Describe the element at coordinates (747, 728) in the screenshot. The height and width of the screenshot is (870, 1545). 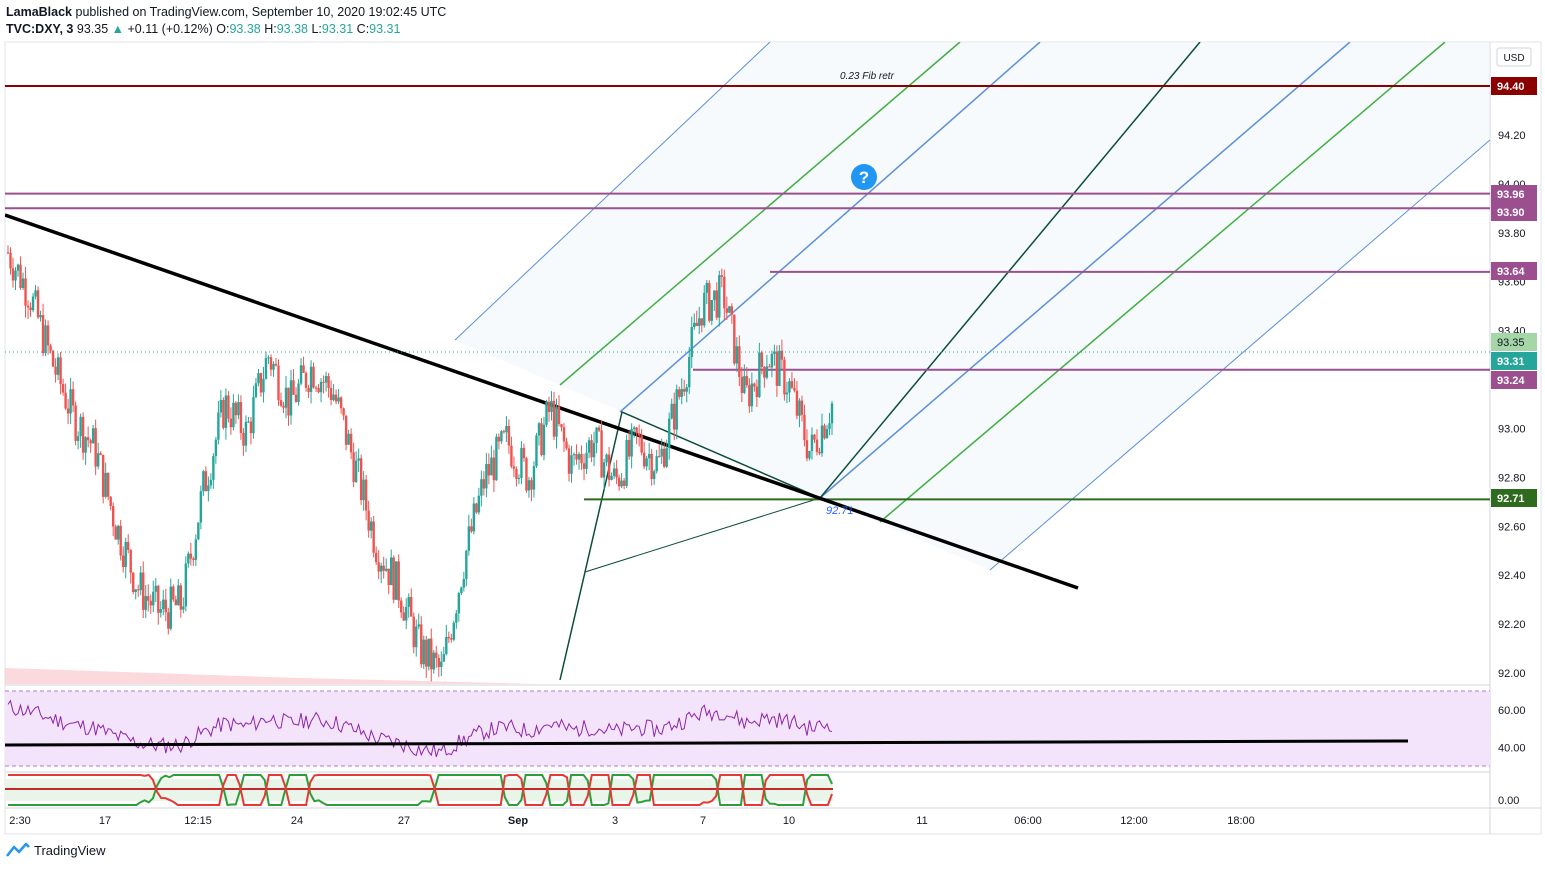
I see `rsi-pane` at that location.